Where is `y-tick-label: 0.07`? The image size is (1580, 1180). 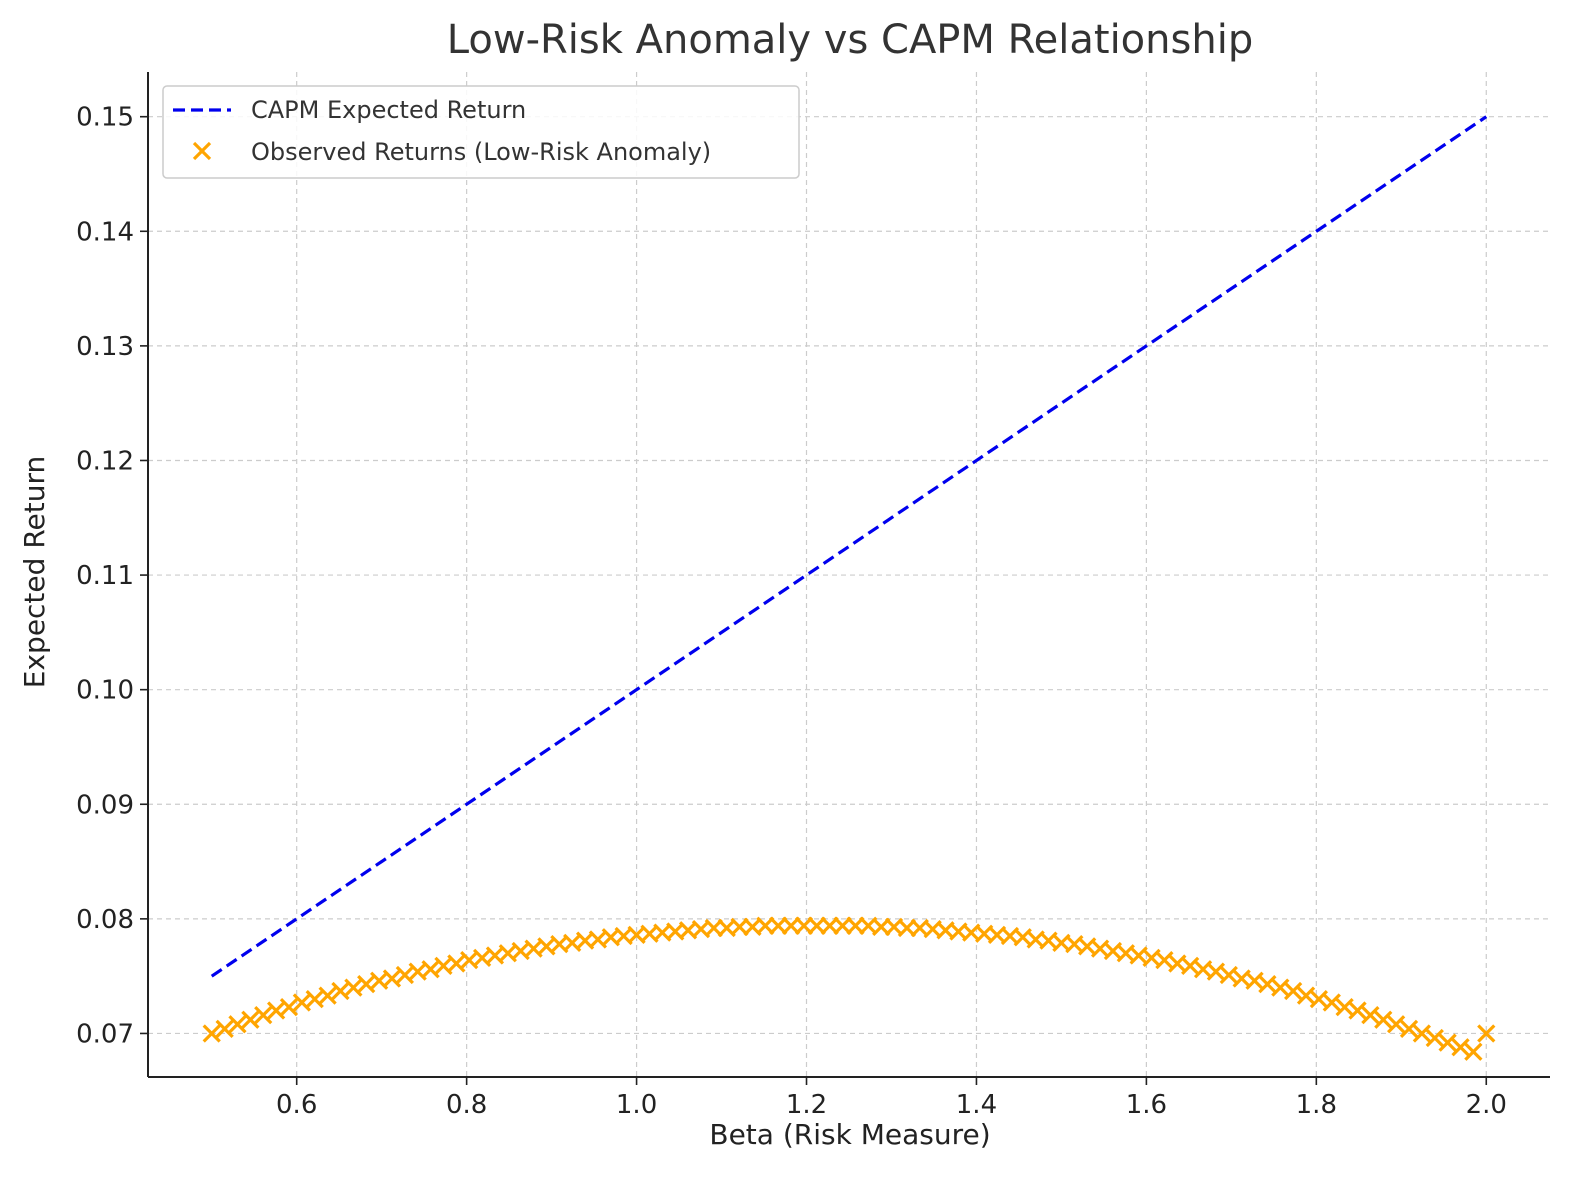 y-tick-label: 0.07 is located at coordinates (105, 1034).